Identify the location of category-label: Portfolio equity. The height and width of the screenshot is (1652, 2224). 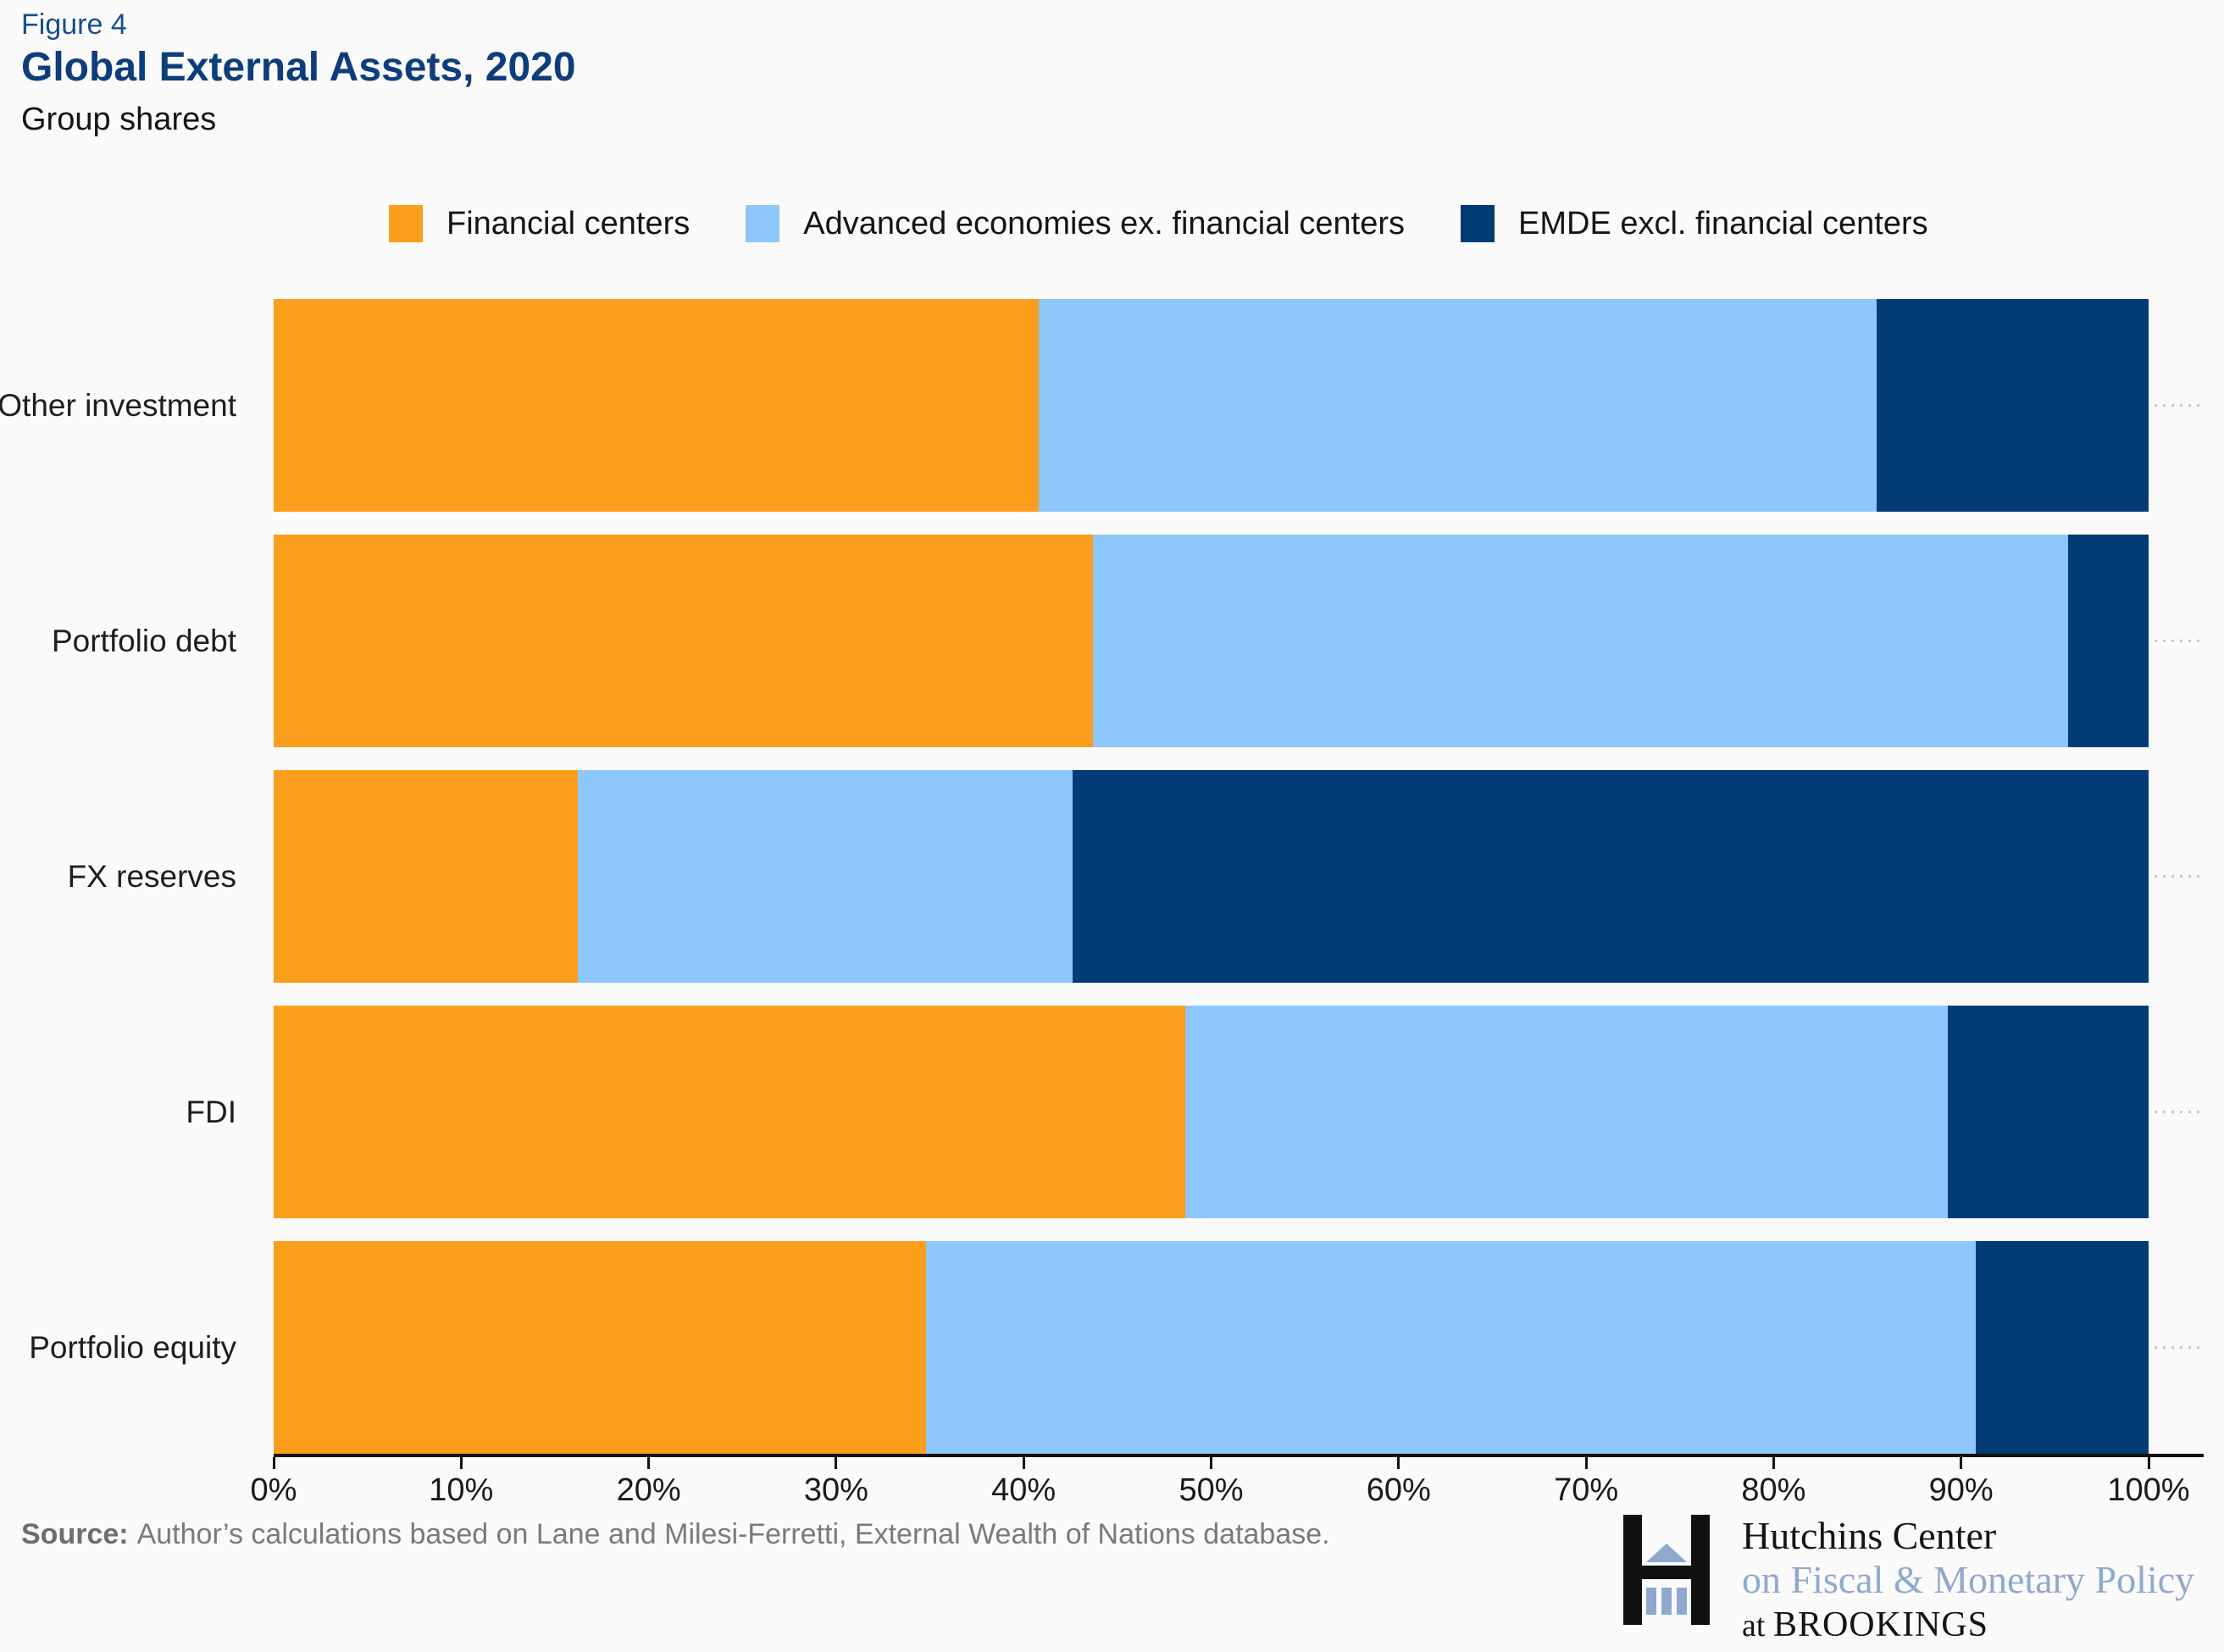
(132, 1347).